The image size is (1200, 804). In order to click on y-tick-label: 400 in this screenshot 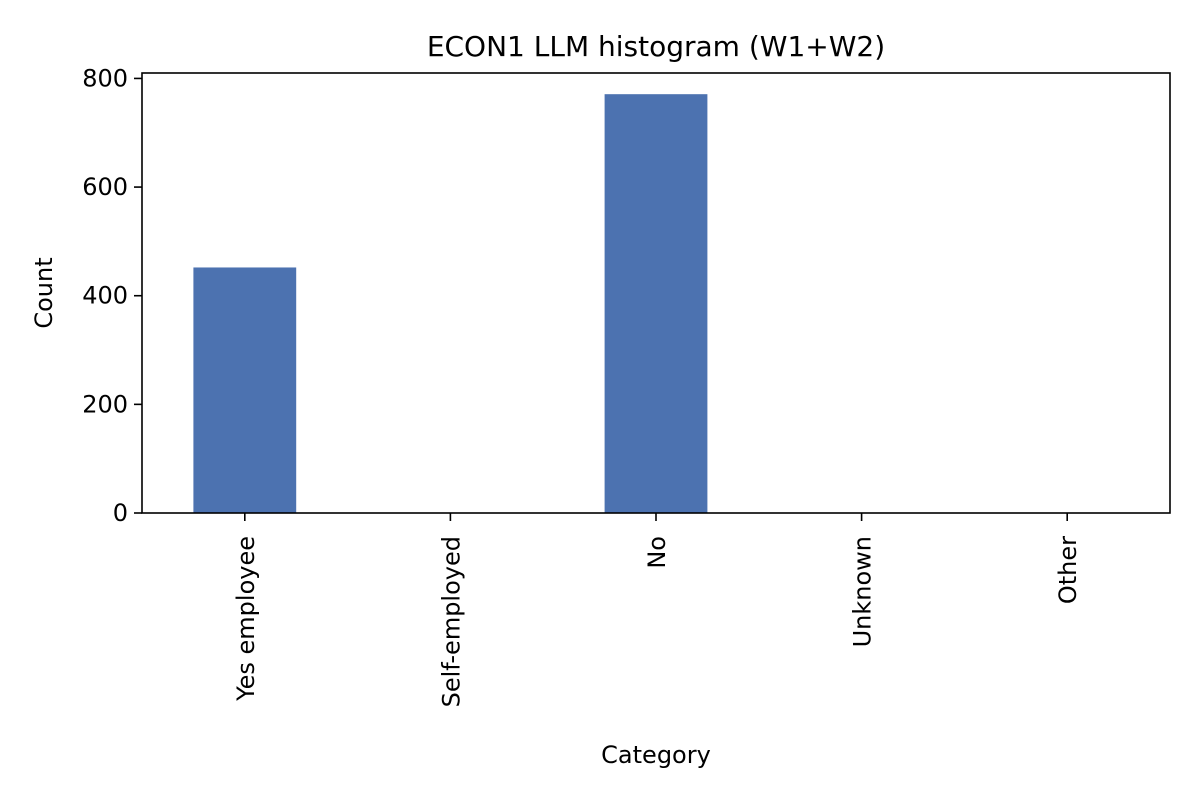, I will do `click(105, 296)`.